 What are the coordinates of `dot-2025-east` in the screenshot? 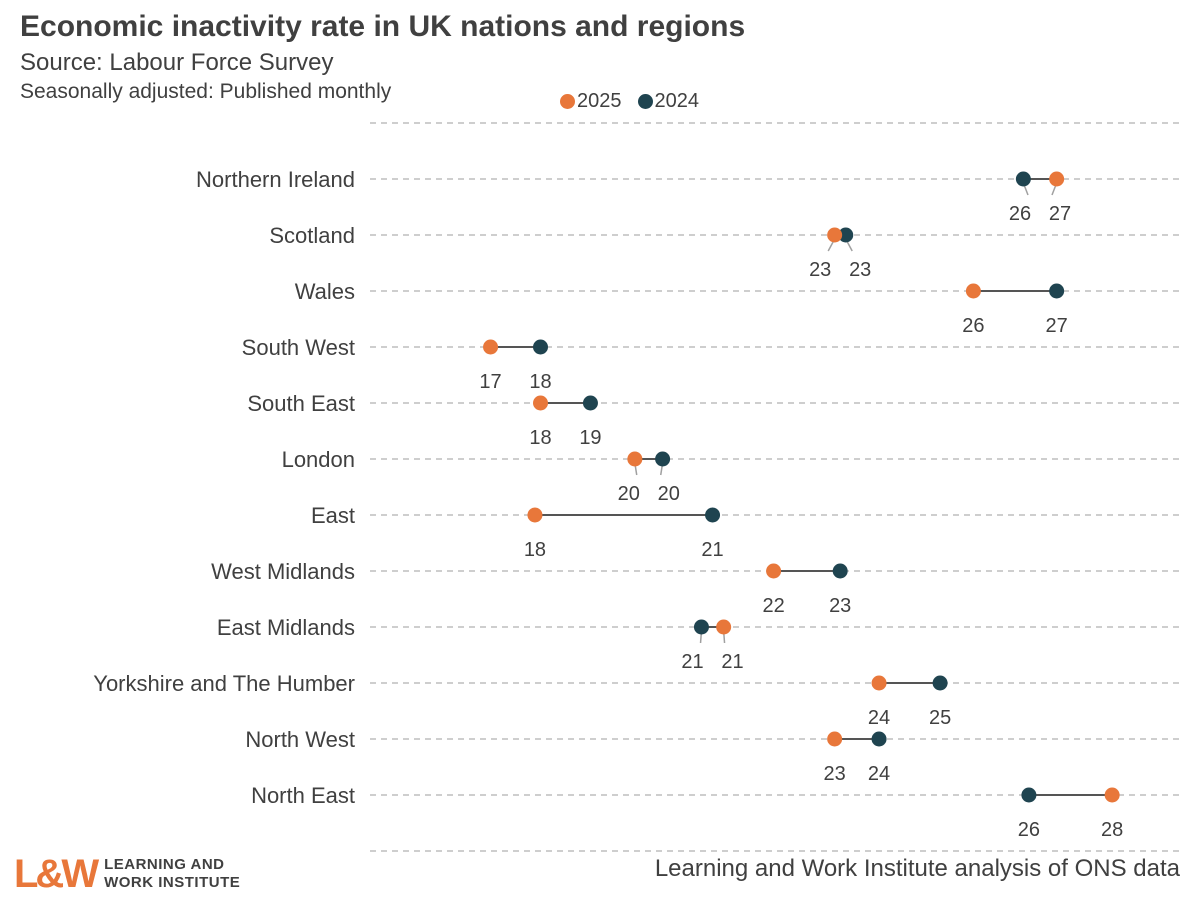 It's located at (535, 515).